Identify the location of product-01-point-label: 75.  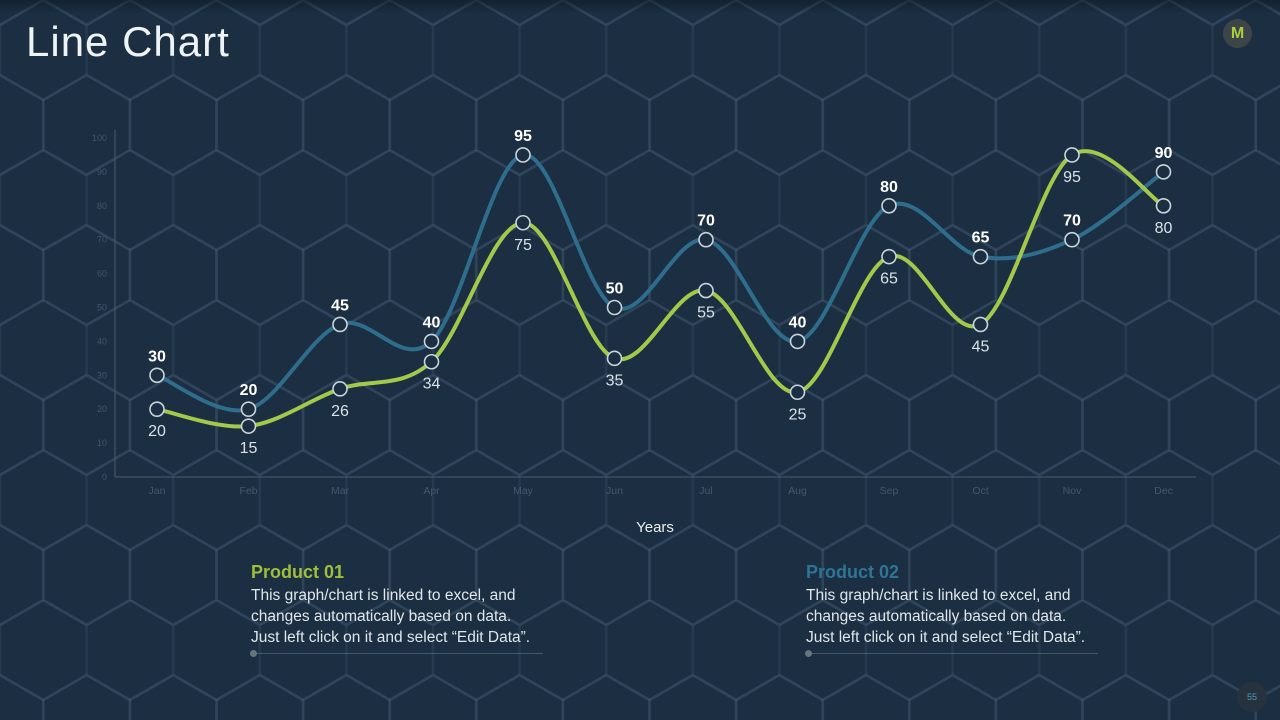
(523, 245).